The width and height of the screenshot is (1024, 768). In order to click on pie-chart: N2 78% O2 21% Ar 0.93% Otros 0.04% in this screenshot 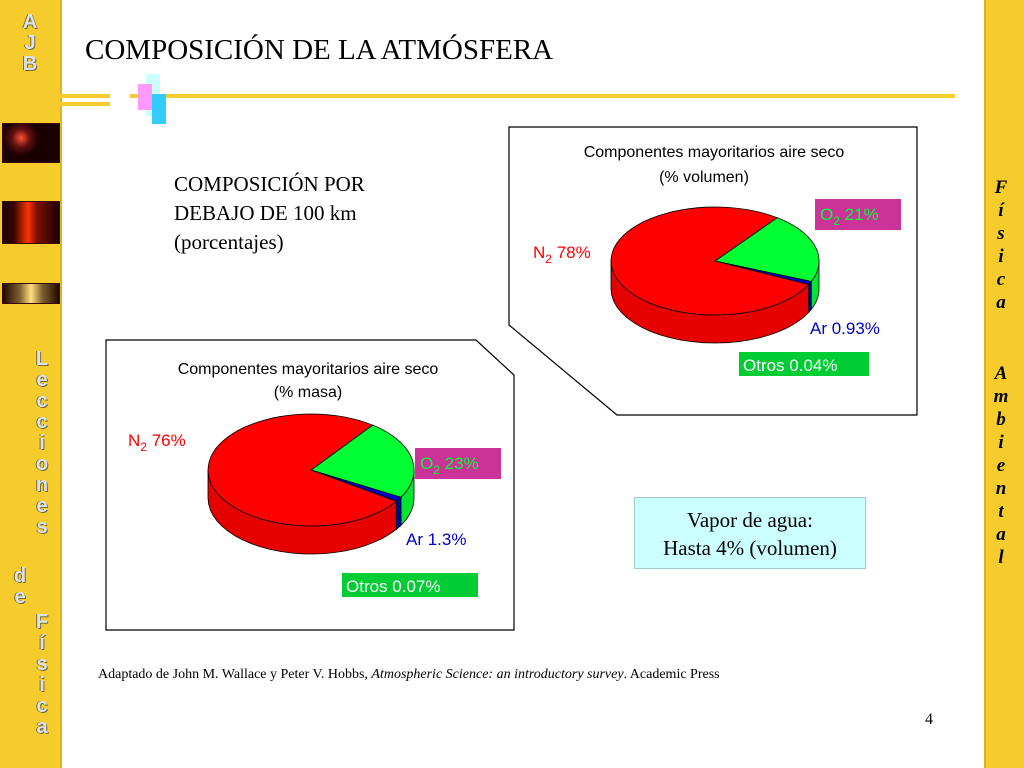, I will do `click(717, 287)`.